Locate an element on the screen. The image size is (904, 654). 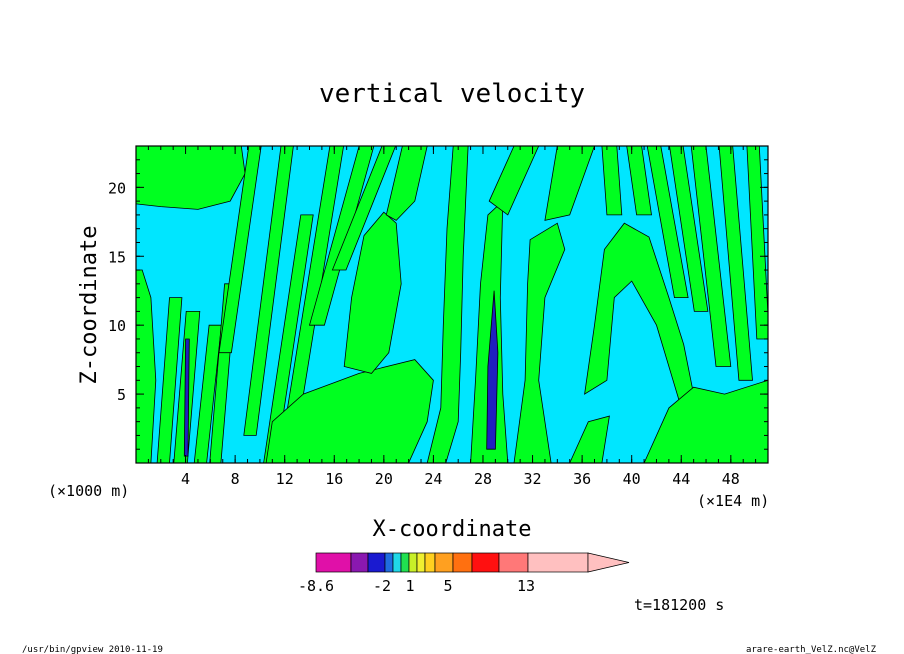
chart-title: vertical velocity is located at coordinates (452, 94).